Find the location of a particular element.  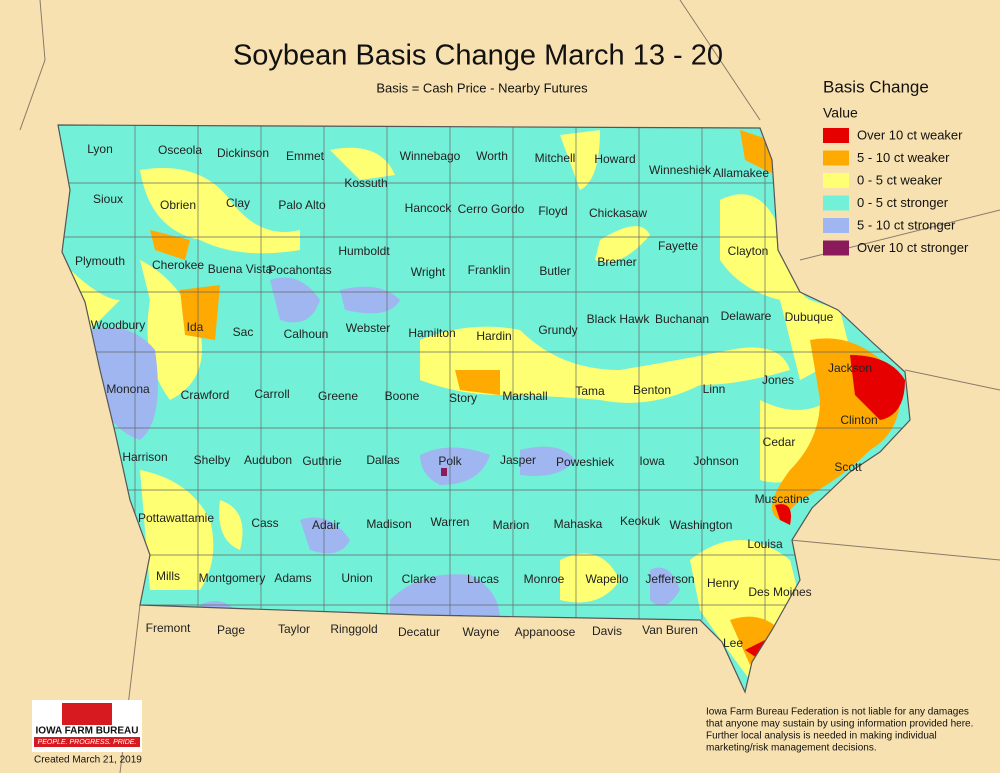

county-label: Hardin is located at coordinates (493, 336).